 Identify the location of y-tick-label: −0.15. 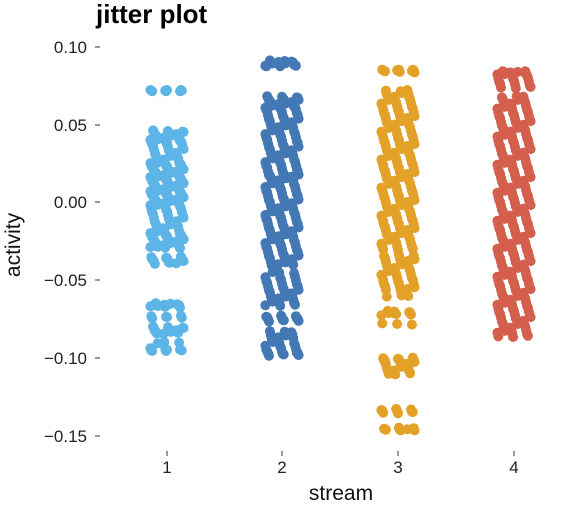
(65, 436).